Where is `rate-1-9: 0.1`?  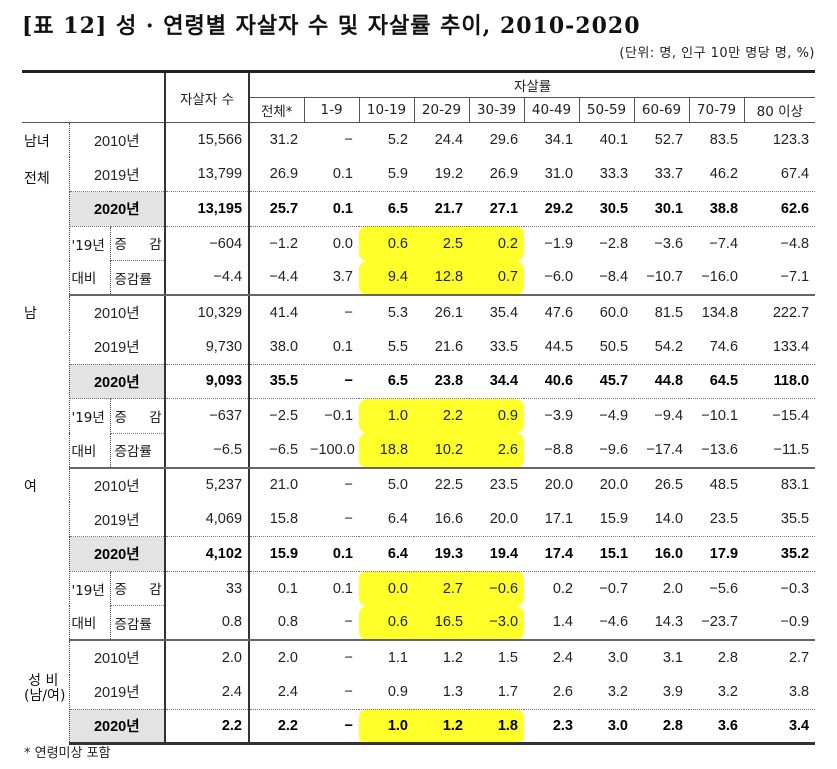 rate-1-9: 0.1 is located at coordinates (343, 174).